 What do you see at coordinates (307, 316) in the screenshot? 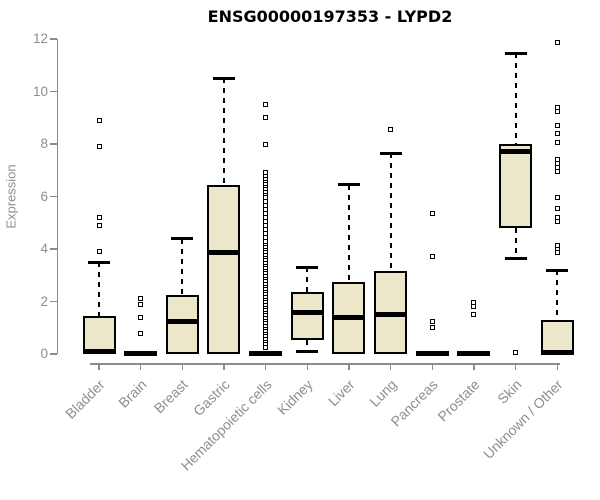
I see `box-kidney` at bounding box center [307, 316].